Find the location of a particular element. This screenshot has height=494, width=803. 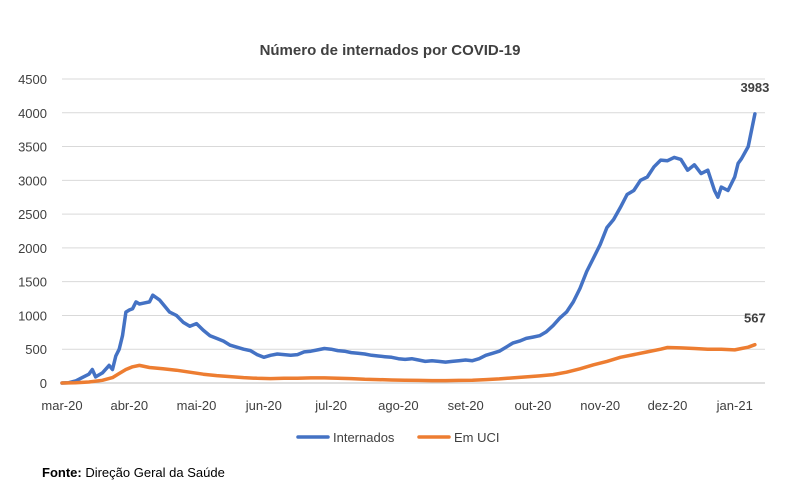

y-tick-label: 500 is located at coordinates (36, 349).